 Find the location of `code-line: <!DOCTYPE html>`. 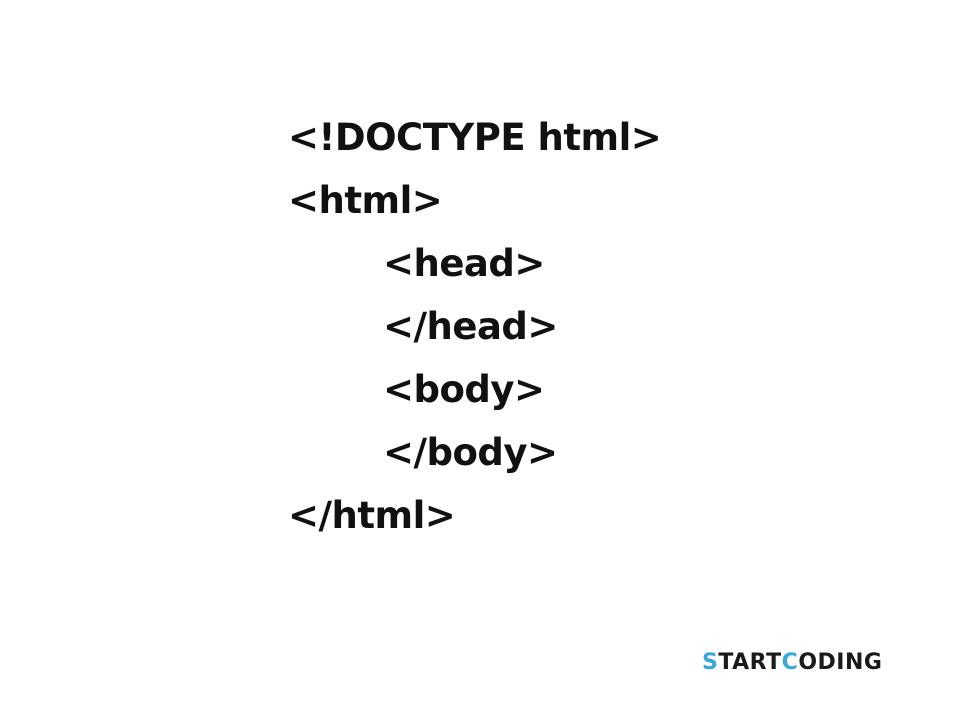

code-line: <!DOCTYPE html> is located at coordinates (475, 137).